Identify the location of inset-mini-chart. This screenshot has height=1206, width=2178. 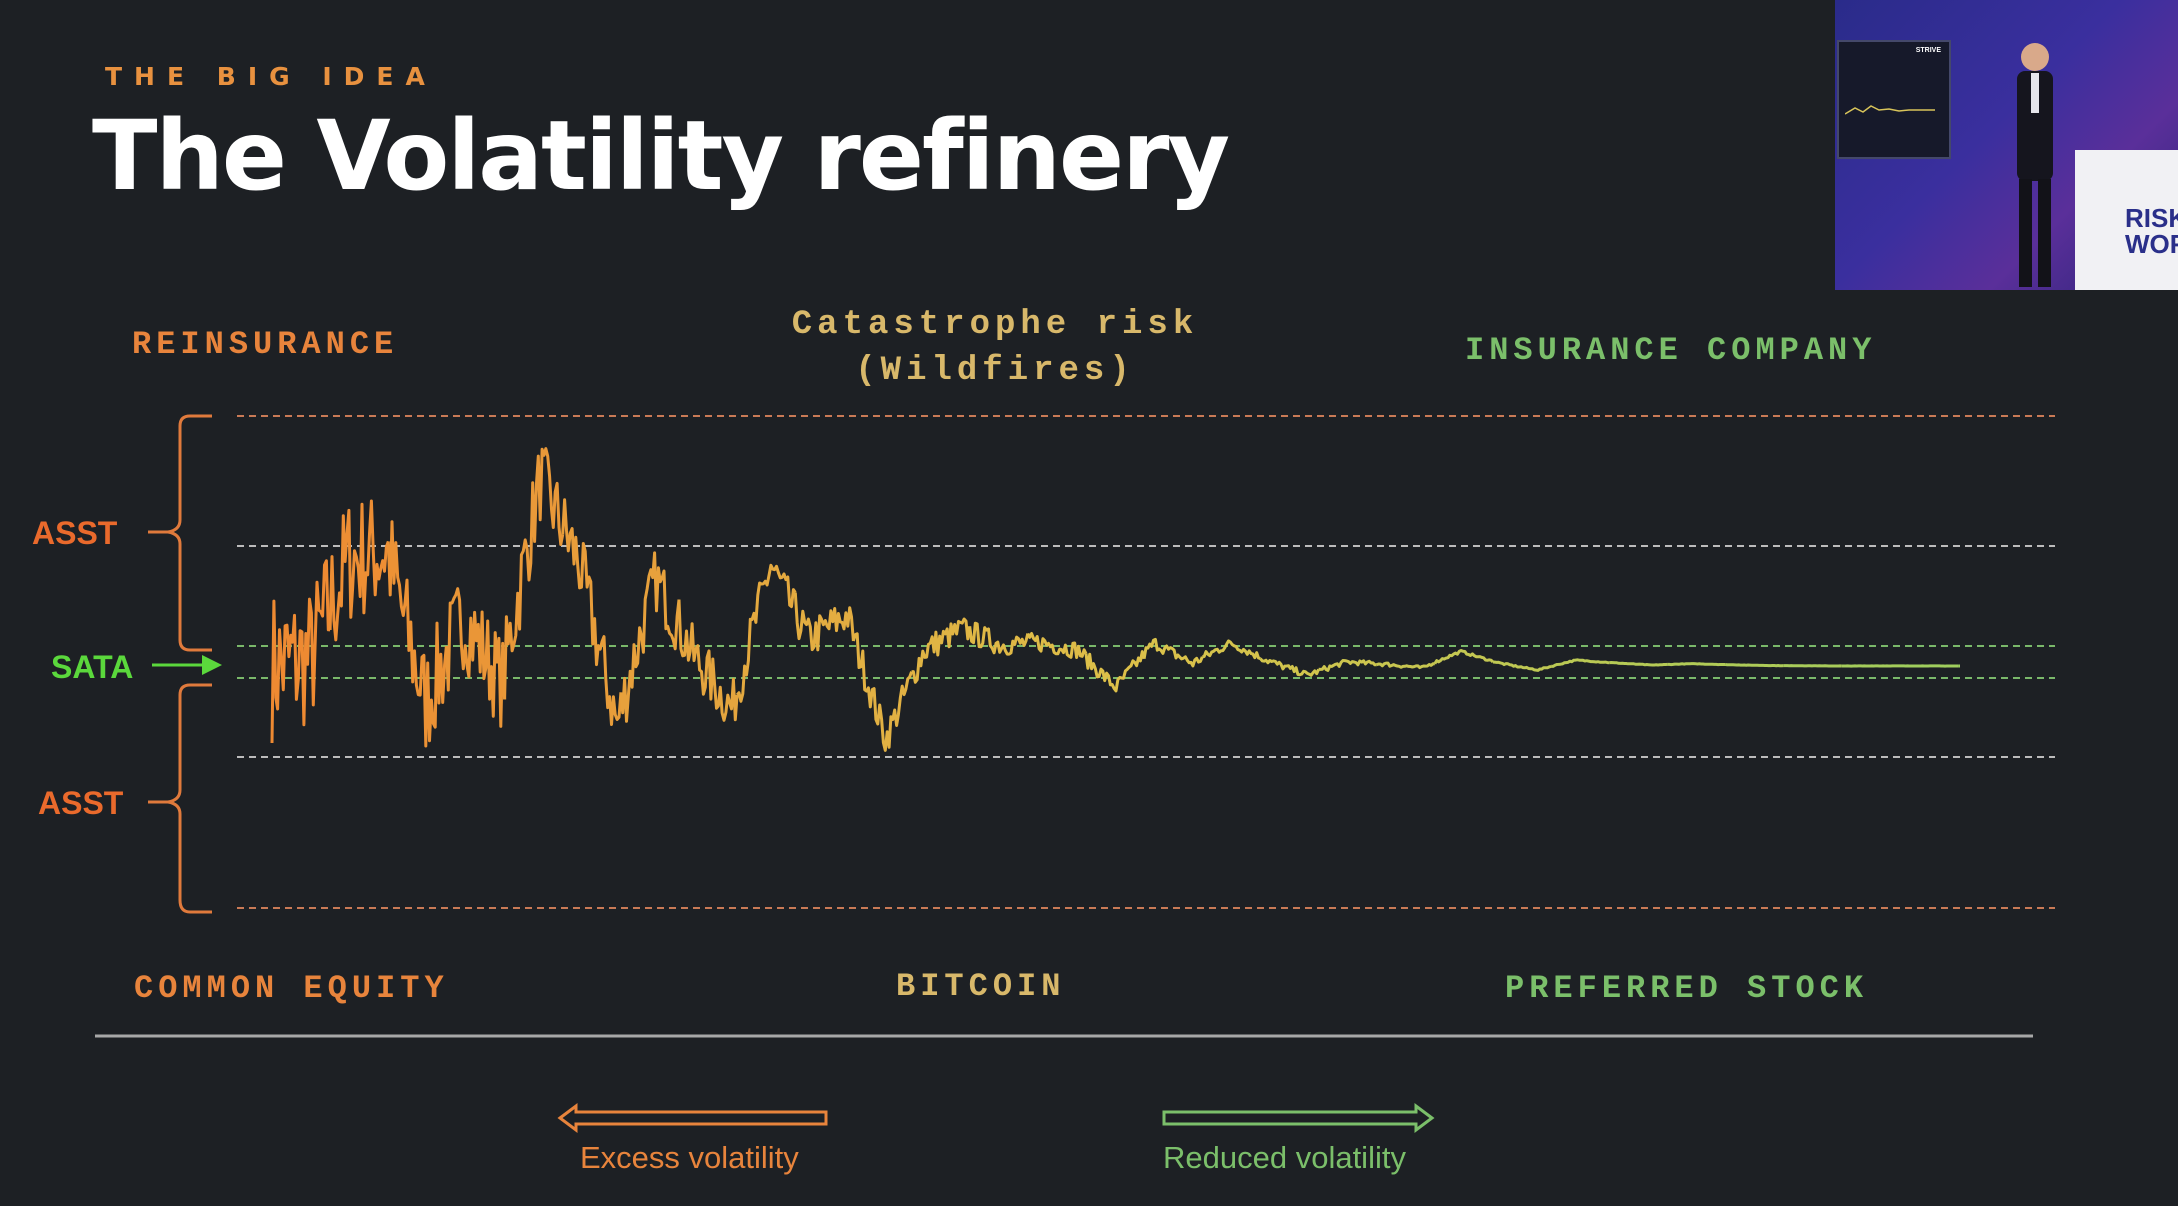
(1890, 110).